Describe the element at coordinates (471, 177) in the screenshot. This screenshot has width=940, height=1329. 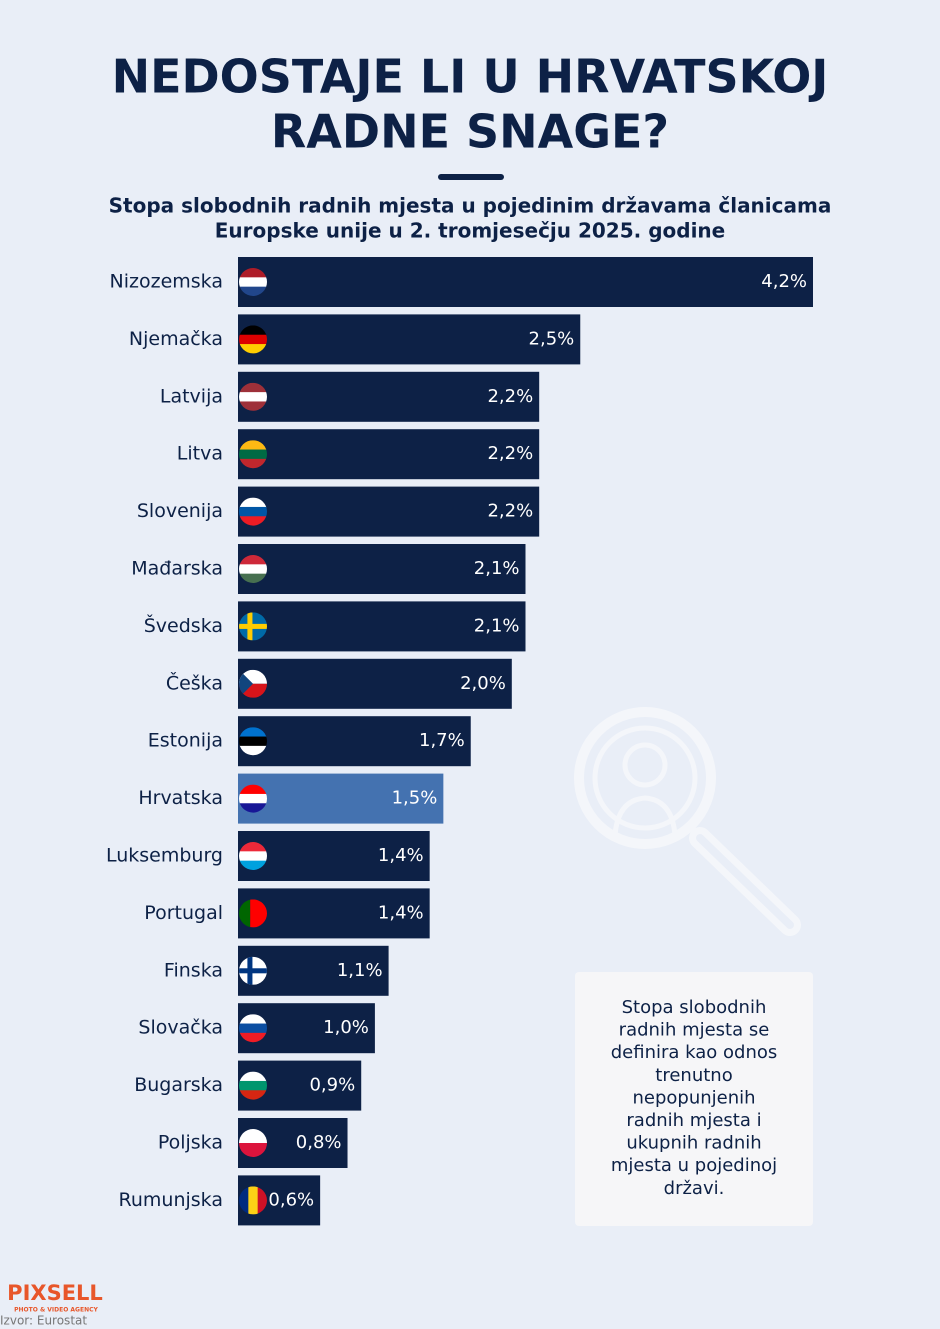
I see `title-rule` at that location.